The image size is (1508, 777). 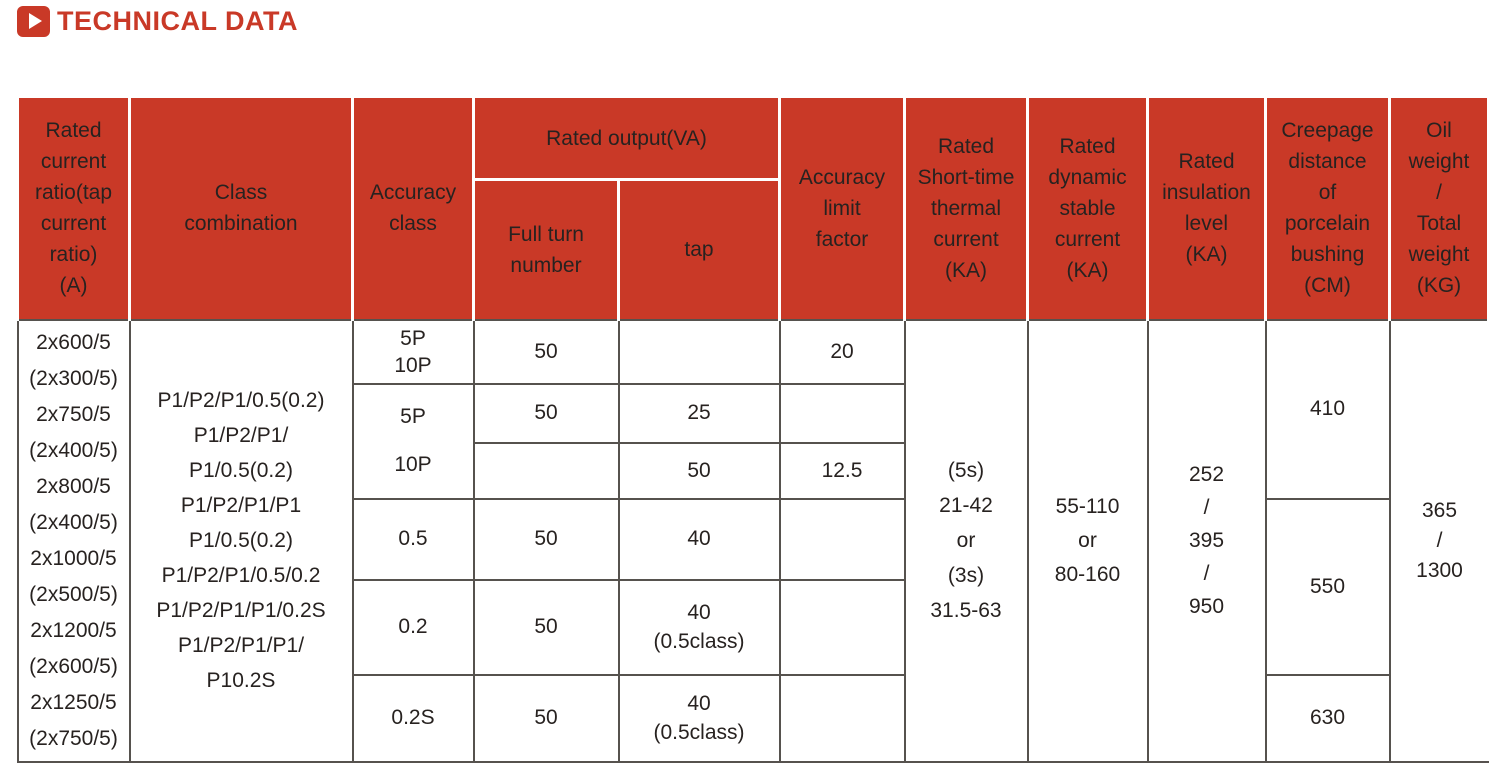 What do you see at coordinates (546, 627) in the screenshot?
I see `cell-full-turn-r5: 50` at bounding box center [546, 627].